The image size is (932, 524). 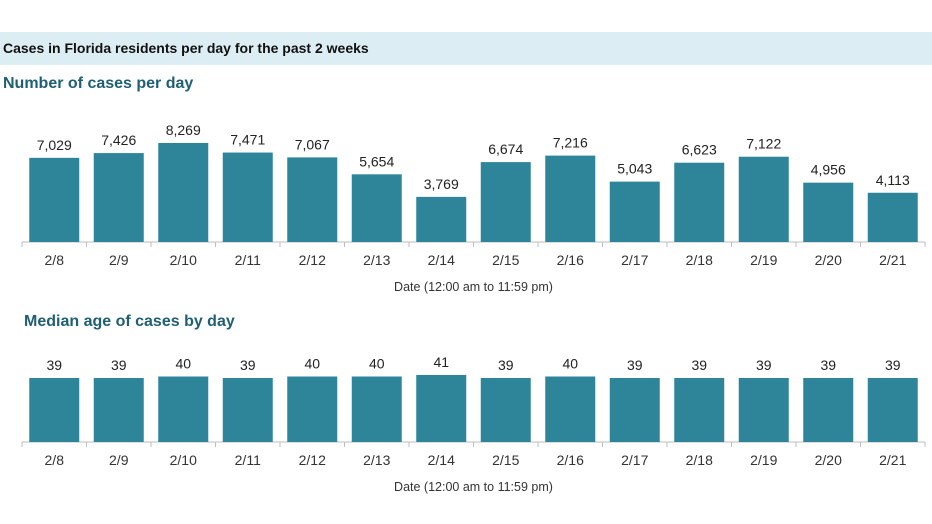 What do you see at coordinates (699, 150) in the screenshot?
I see `data-label-0-10: 6,623` at bounding box center [699, 150].